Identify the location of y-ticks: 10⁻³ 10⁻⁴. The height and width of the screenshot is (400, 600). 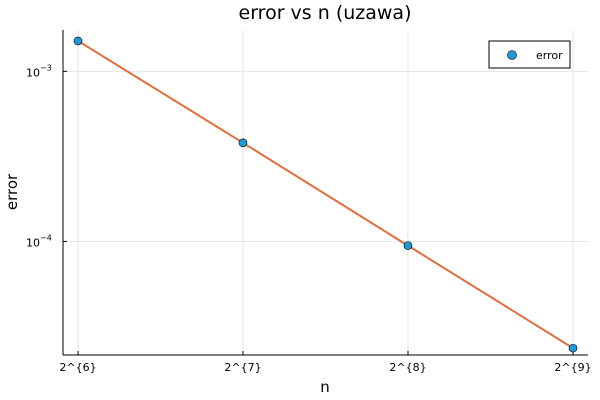
(46, 156).